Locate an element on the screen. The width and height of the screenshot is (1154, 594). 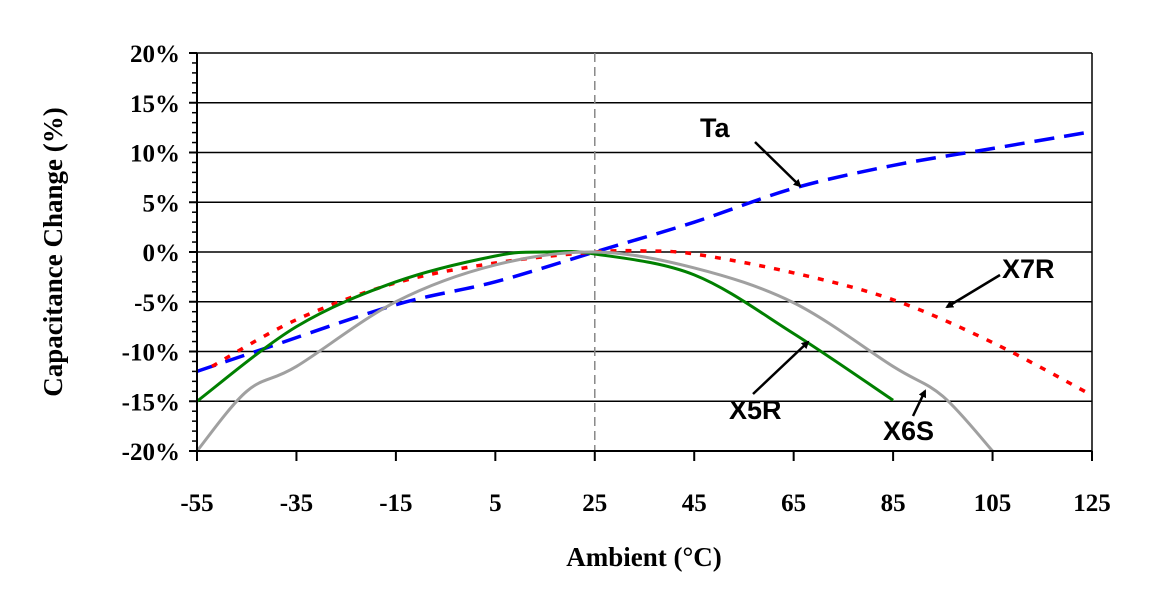
x-tick-label: 105 is located at coordinates (993, 503).